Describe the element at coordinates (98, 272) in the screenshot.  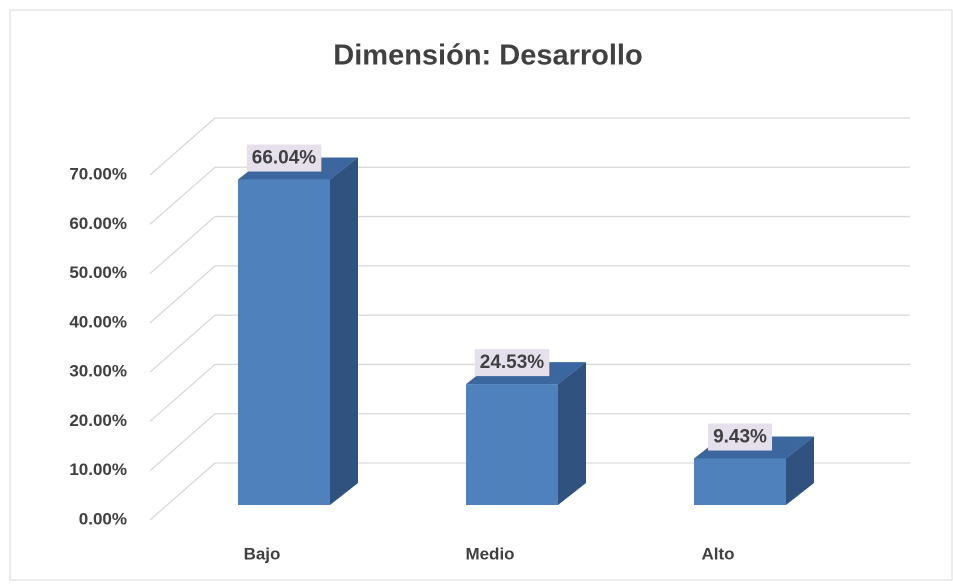
I see `y-tick-label: 50.00%` at that location.